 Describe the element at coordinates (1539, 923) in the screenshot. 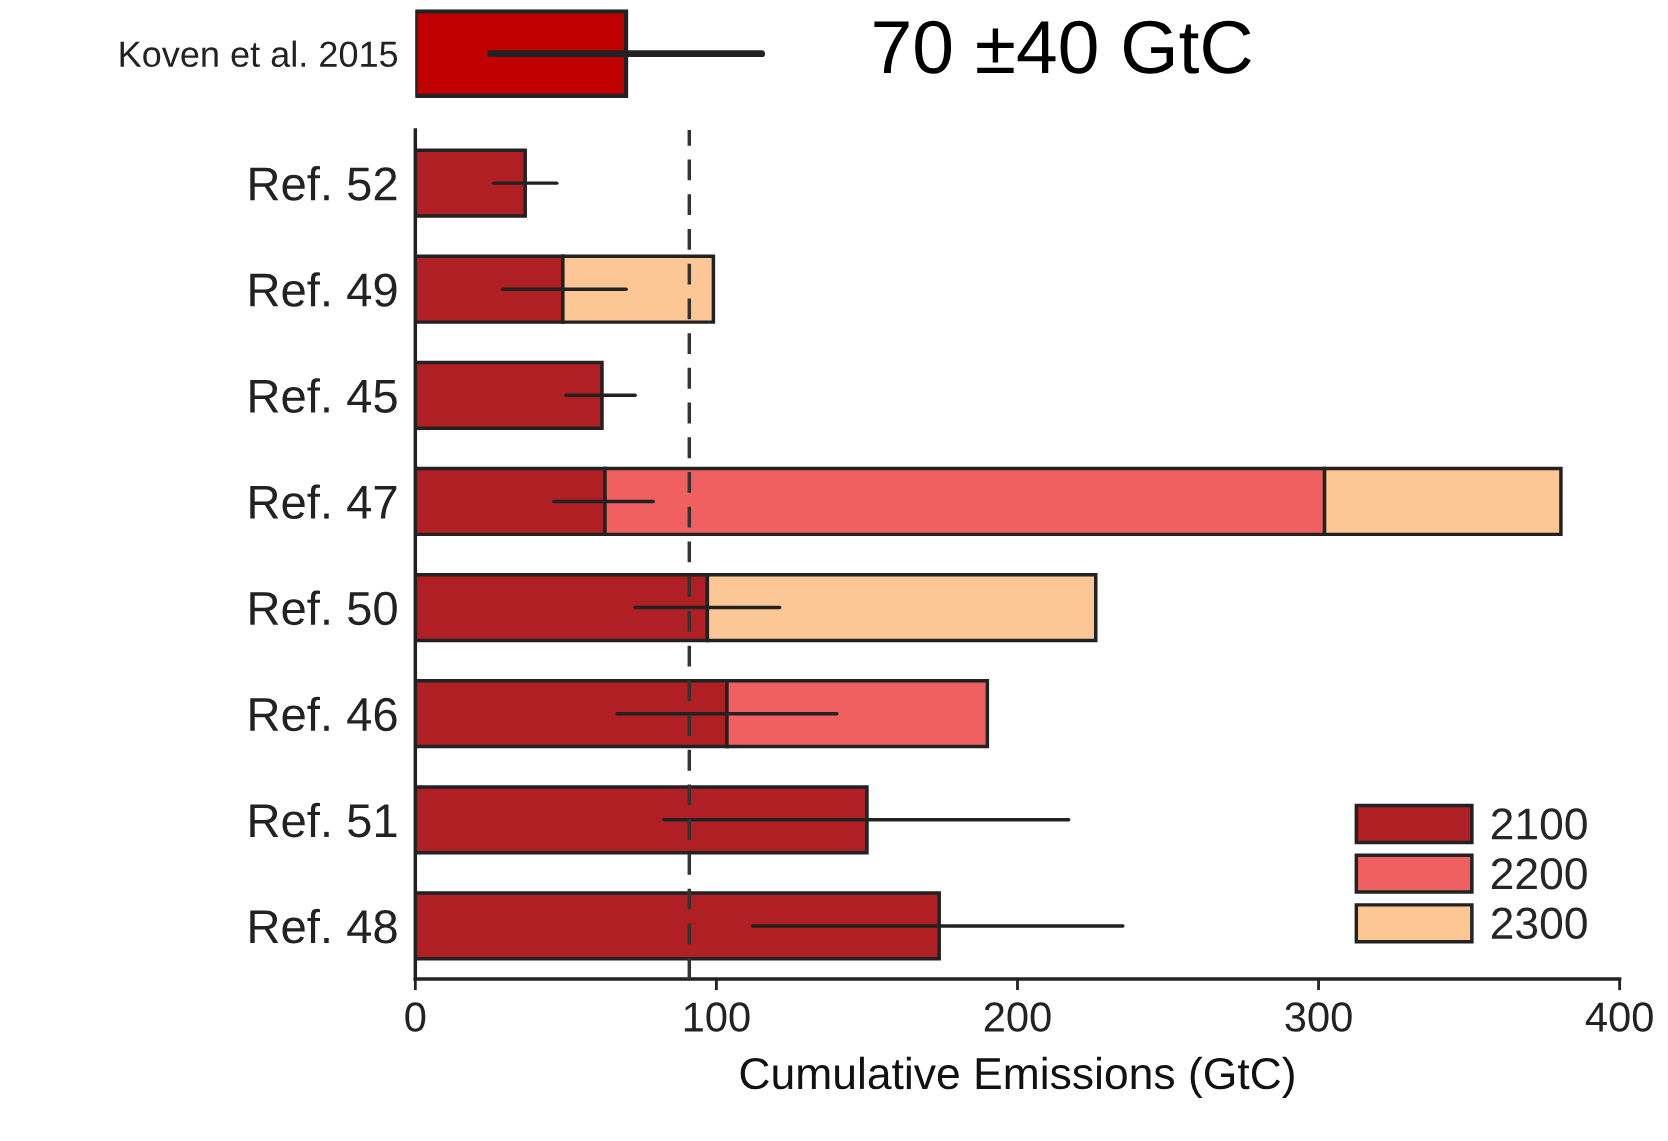

I see `legend-label: 2300` at that location.